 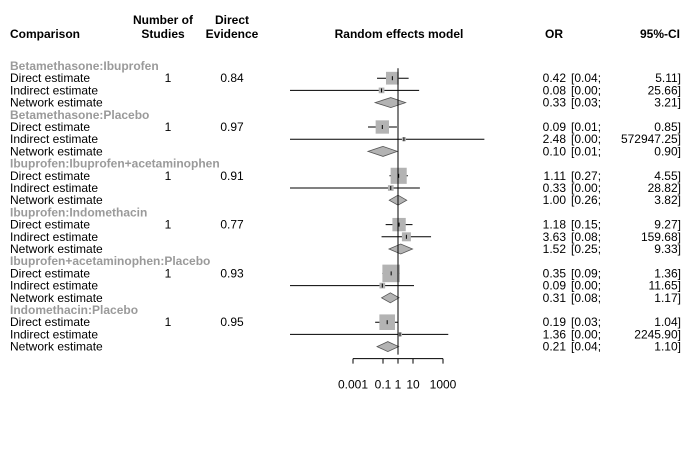 I want to click on row-ci-upper: 159.68], so click(x=661, y=237).